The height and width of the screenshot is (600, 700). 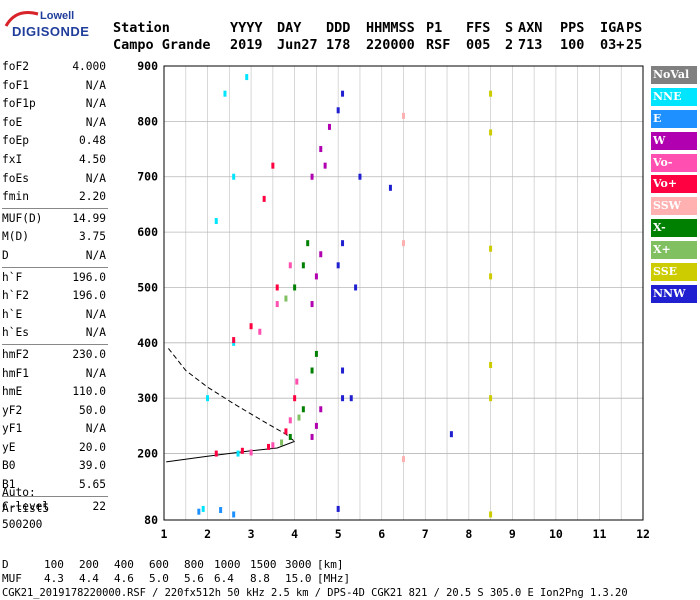 I want to click on muf-cell-2: 4.4, so click(x=89, y=578).